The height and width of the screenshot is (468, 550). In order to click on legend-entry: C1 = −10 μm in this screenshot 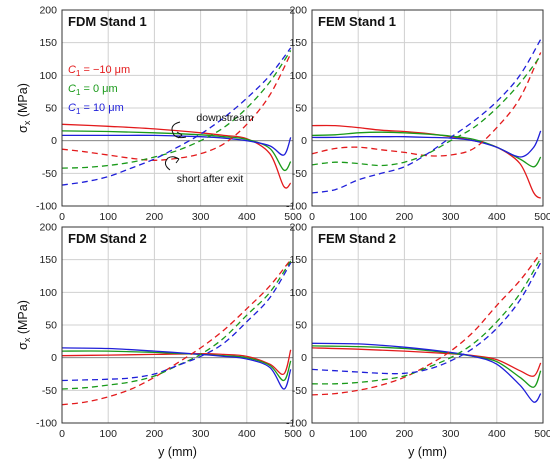, I will do `click(99, 71)`.